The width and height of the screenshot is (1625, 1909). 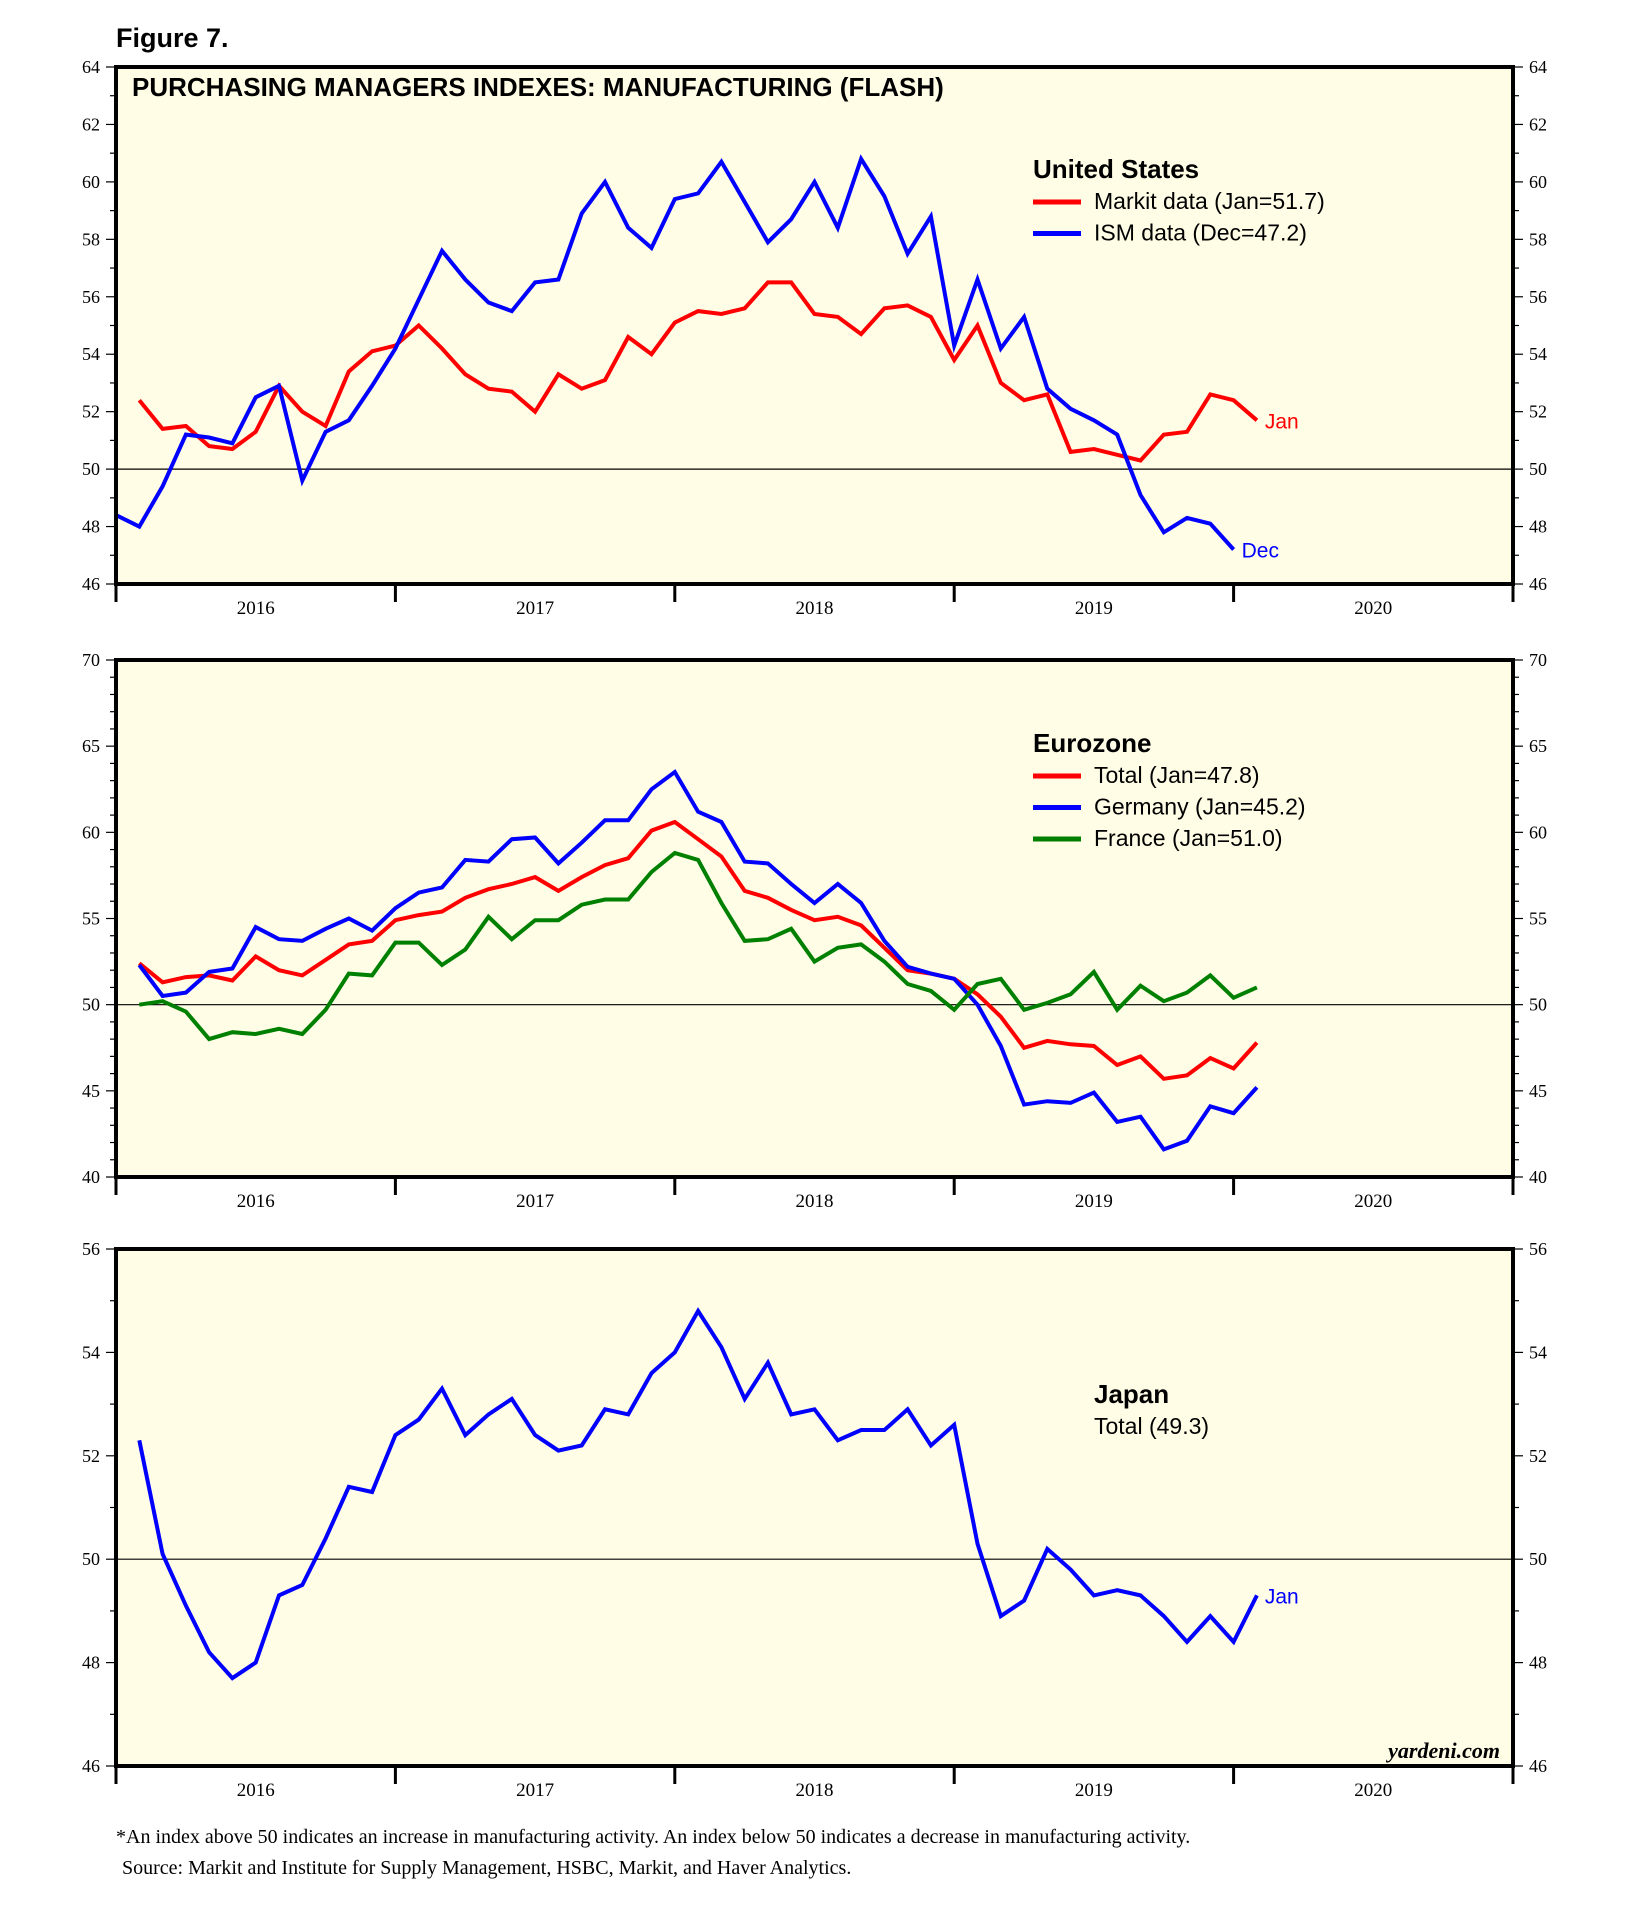 What do you see at coordinates (91, 1177) in the screenshot?
I see `y-tick-label-left: 40` at bounding box center [91, 1177].